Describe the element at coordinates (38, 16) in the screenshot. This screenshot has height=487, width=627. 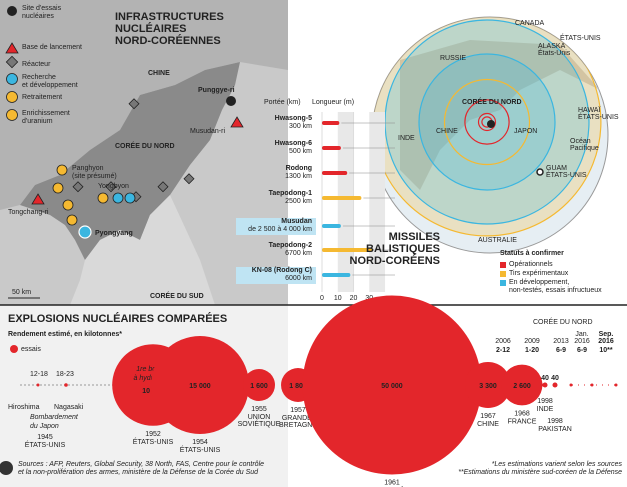
I see `legend-label: nucléaires` at that location.